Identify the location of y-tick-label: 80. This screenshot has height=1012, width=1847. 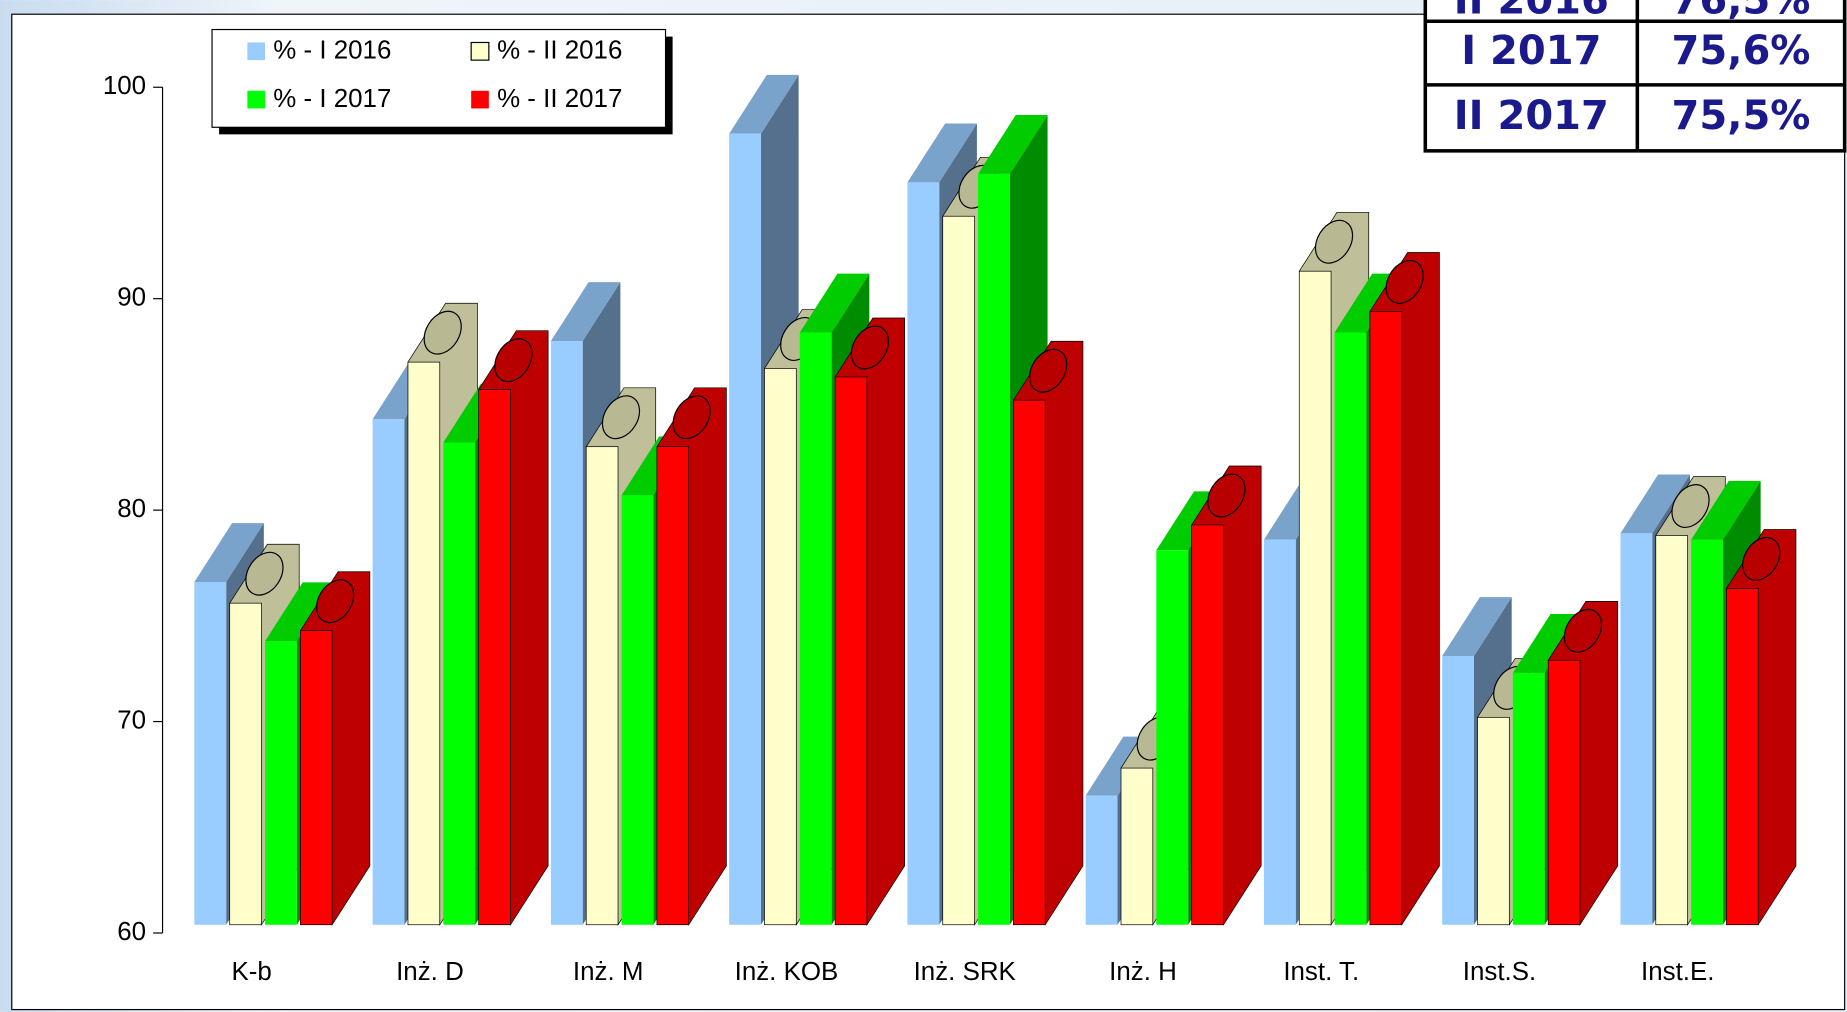
(131, 509).